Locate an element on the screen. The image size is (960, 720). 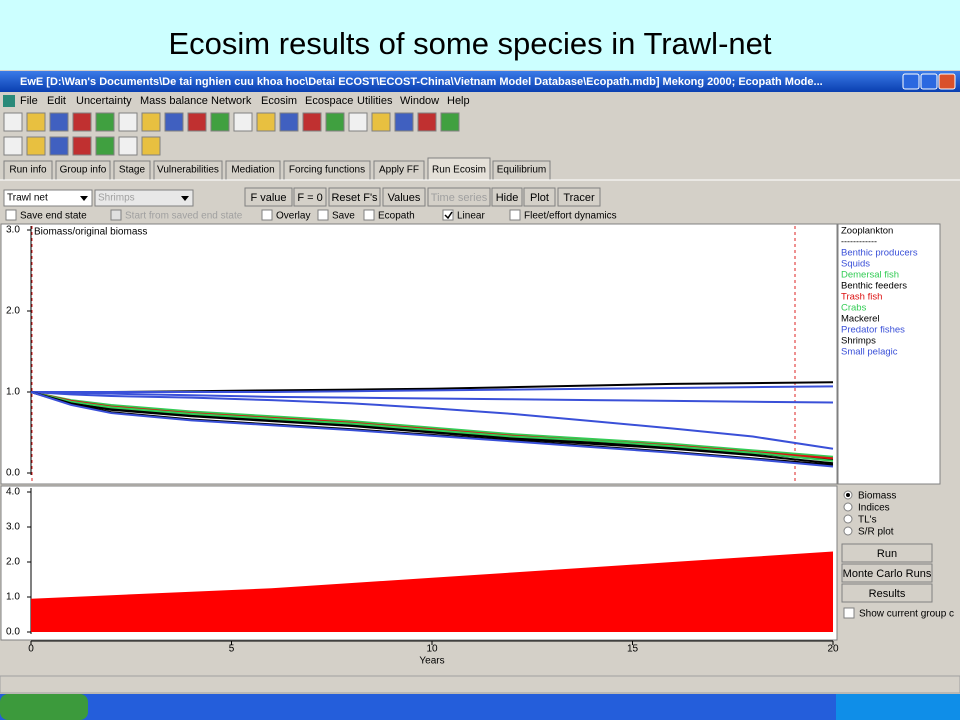
x-tick-label: 0 is located at coordinates (31, 649).